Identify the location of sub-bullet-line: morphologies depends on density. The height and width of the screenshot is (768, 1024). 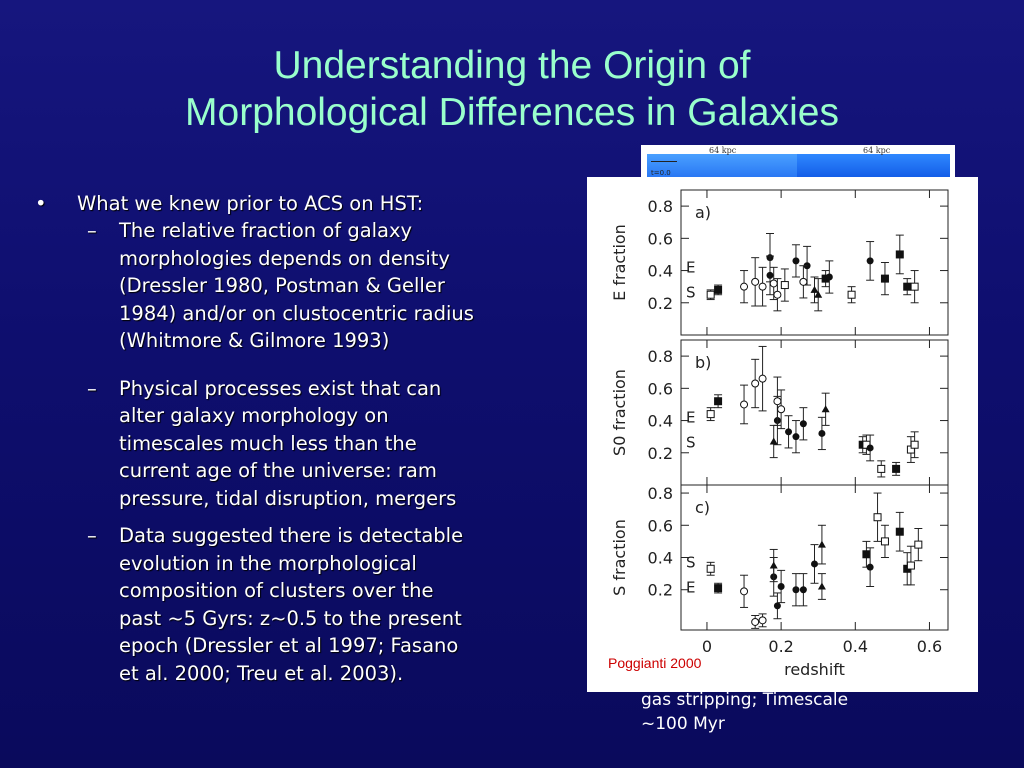
(284, 258).